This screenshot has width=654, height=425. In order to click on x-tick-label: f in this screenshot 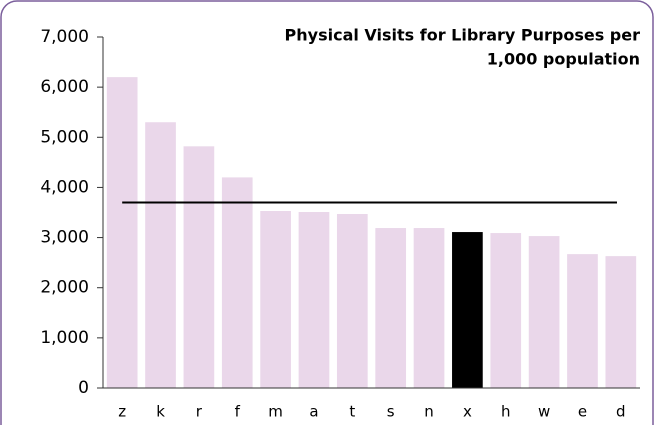, I will do `click(238, 412)`.